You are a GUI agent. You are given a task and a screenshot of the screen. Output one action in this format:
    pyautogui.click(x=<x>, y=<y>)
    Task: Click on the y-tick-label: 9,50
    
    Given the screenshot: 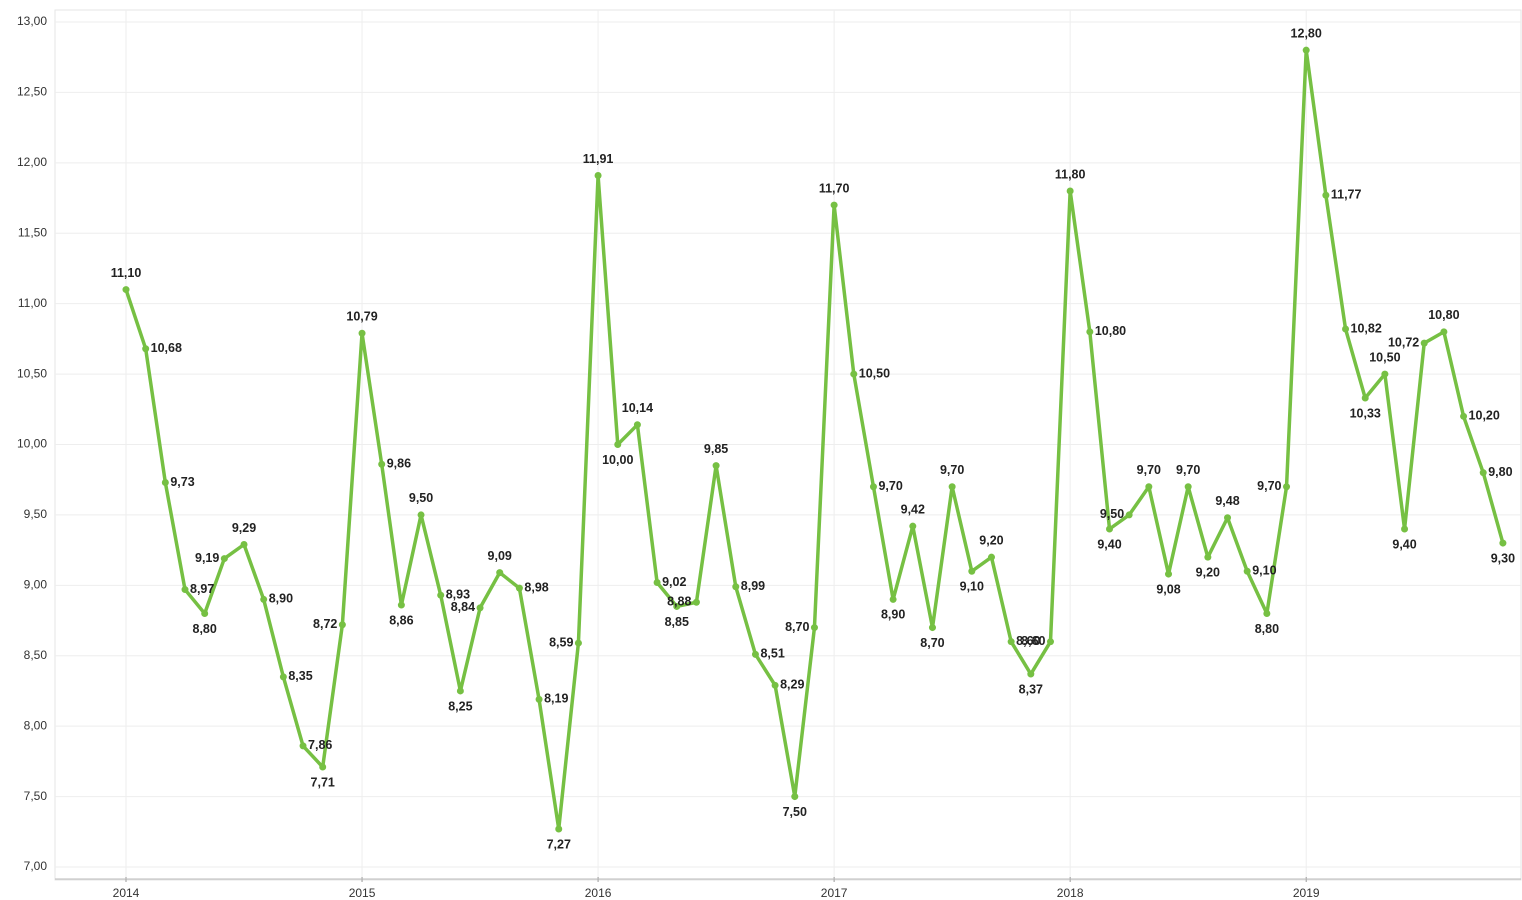 What is the action you would take?
    pyautogui.click(x=36, y=514)
    